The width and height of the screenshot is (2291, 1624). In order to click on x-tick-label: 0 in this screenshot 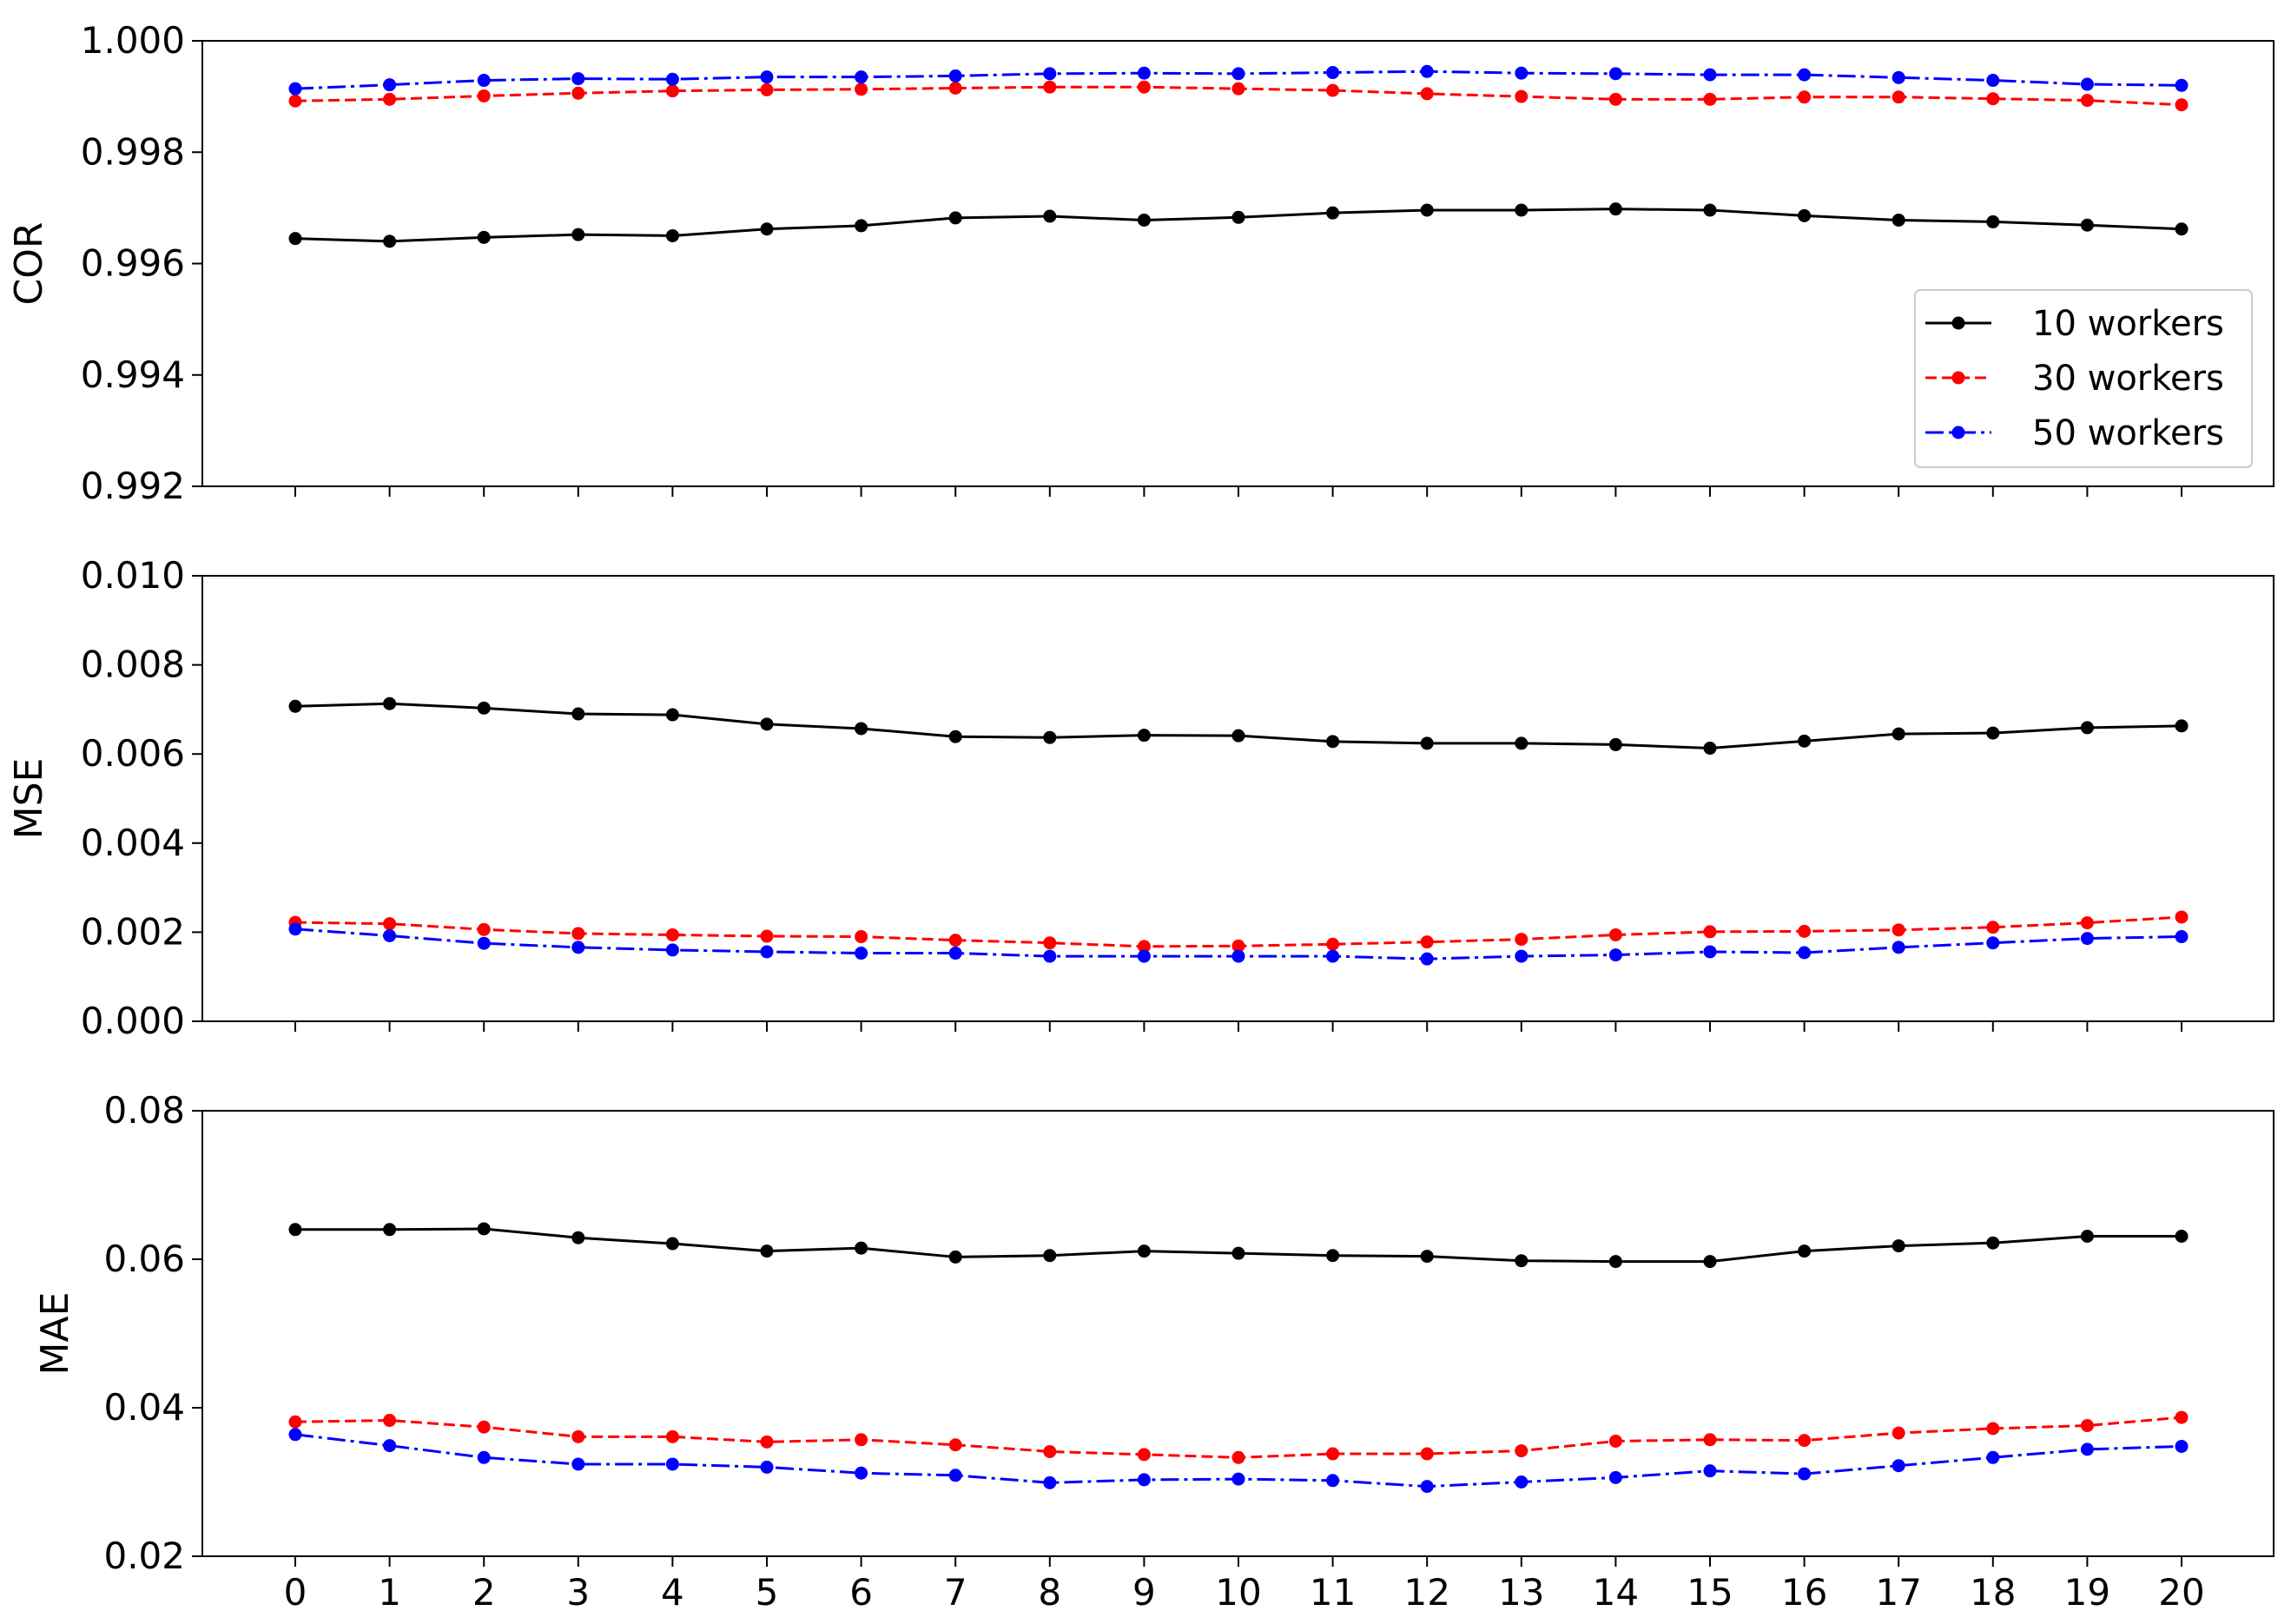, I will do `click(295, 1592)`.